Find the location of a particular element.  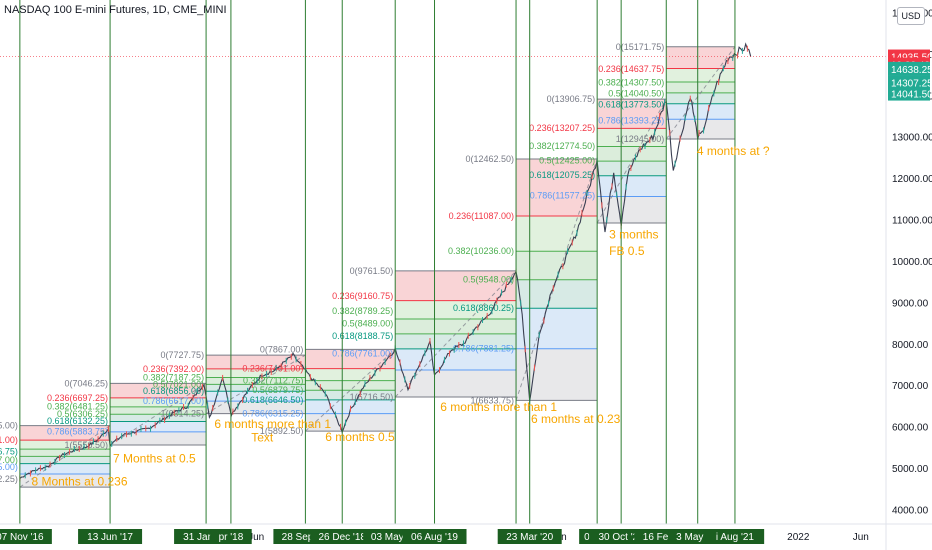

annotation-text: 6 months 0.5 is located at coordinates (360, 437).